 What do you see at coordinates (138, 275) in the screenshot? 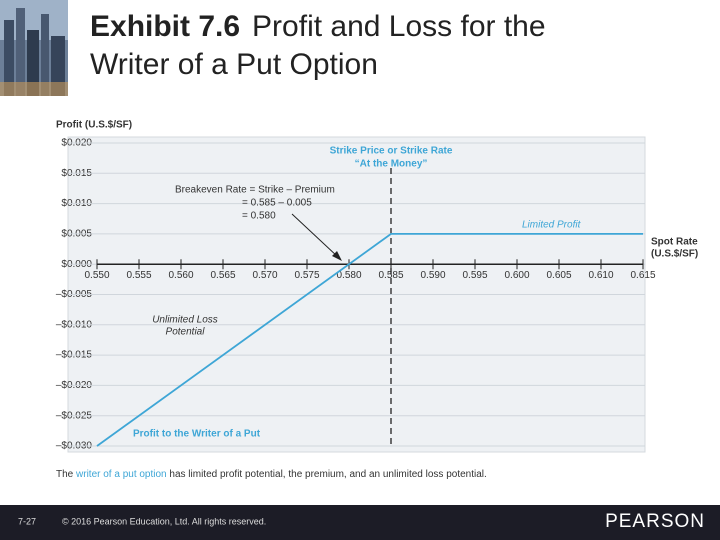
I see `x-tick-label: 0.555` at bounding box center [138, 275].